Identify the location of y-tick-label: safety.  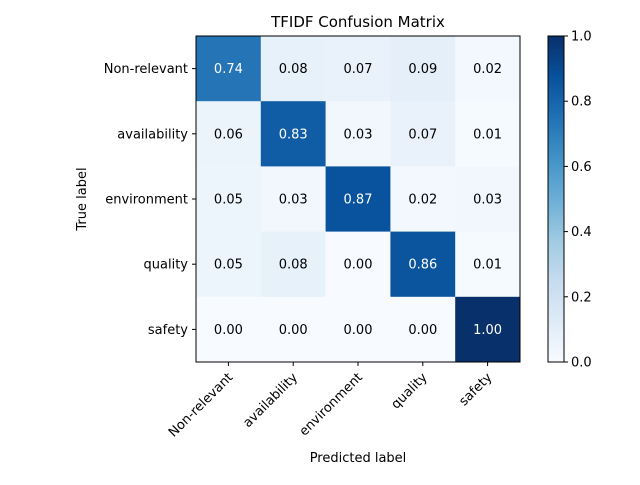
(168, 330).